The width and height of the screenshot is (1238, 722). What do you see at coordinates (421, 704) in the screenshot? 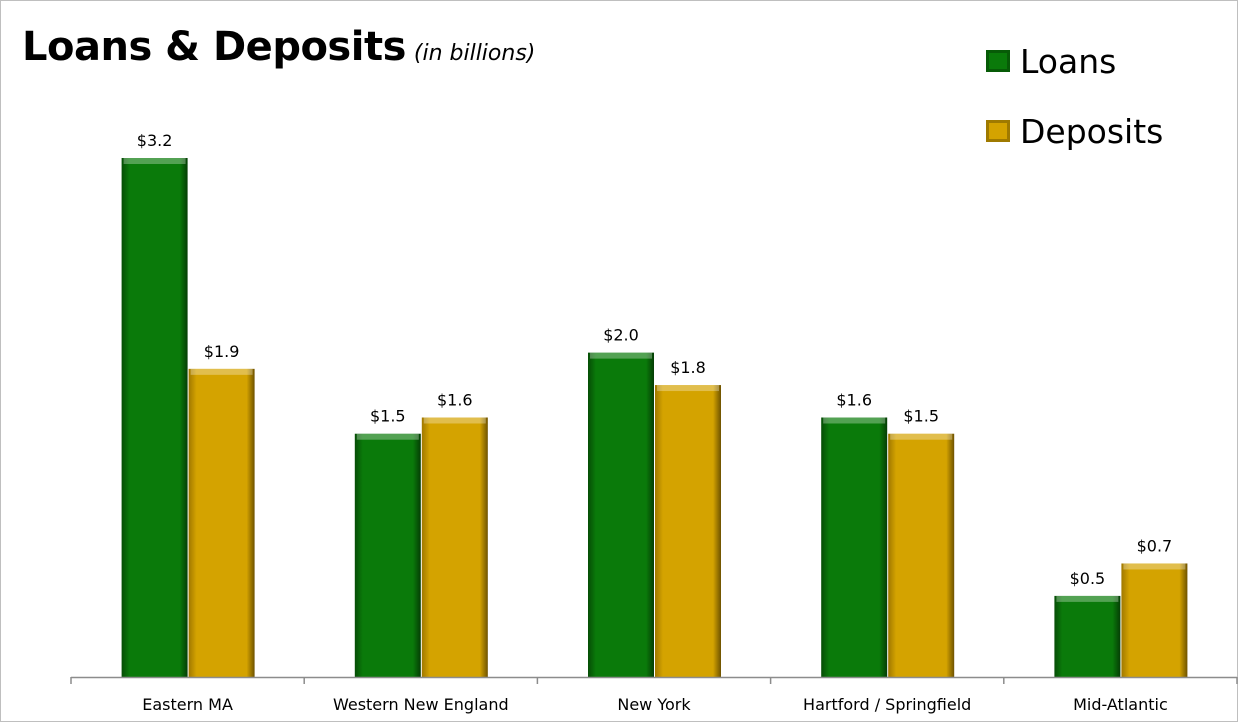
I see `x-tick-label: Western New England` at bounding box center [421, 704].